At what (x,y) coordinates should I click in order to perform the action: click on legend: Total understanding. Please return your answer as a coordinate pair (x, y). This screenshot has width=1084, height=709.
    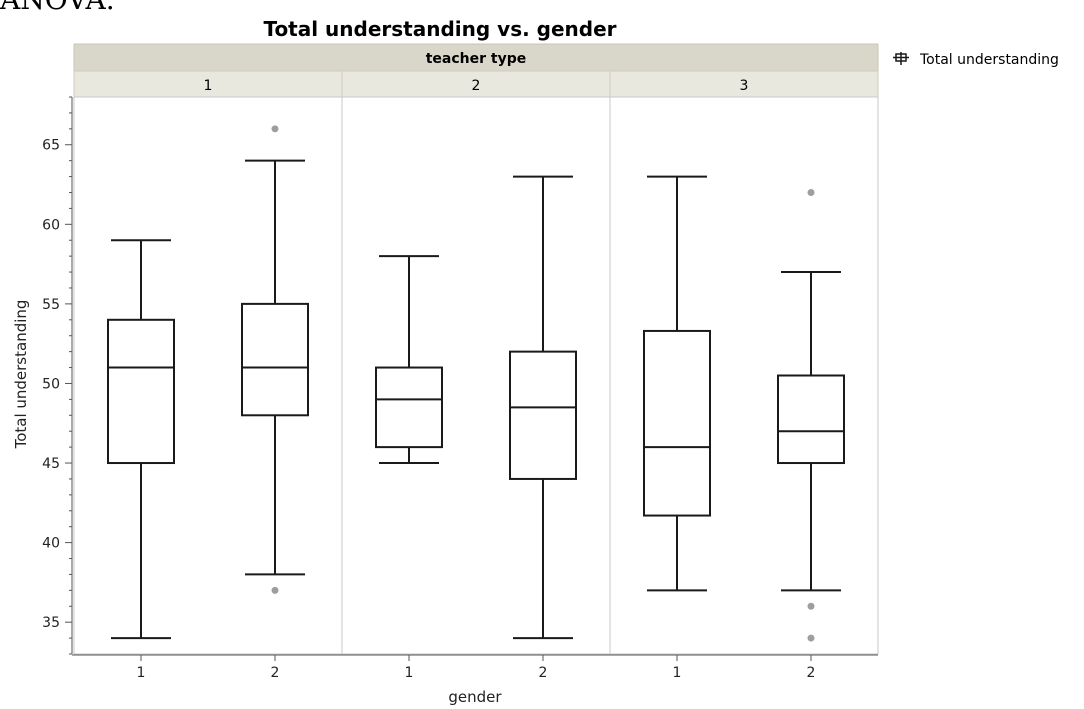
    Looking at the image, I should click on (976, 60).